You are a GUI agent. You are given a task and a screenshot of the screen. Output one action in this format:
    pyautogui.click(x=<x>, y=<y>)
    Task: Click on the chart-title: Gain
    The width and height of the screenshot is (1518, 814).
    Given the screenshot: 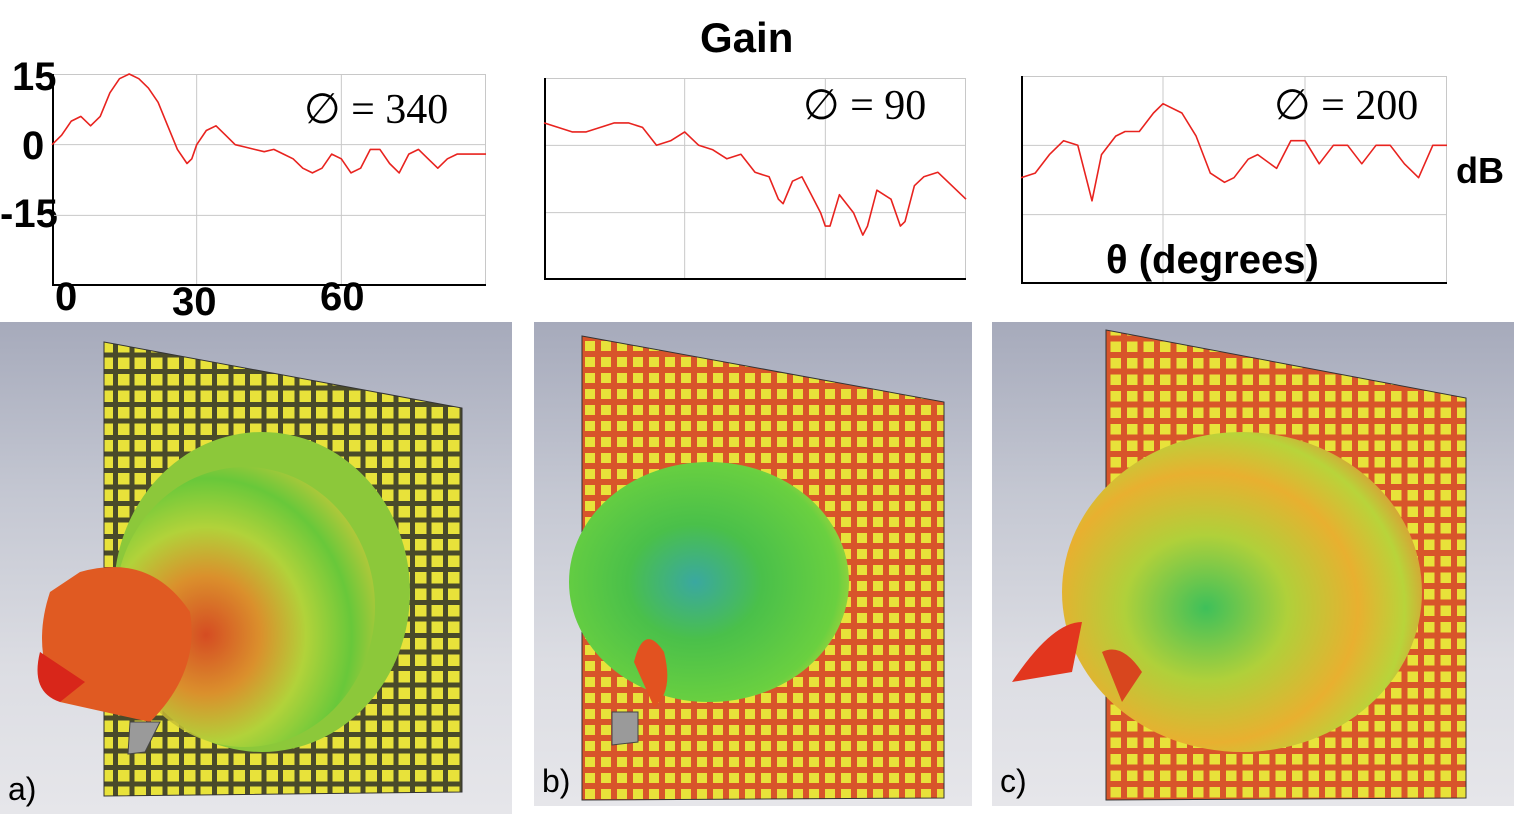 What is the action you would take?
    pyautogui.click(x=747, y=37)
    